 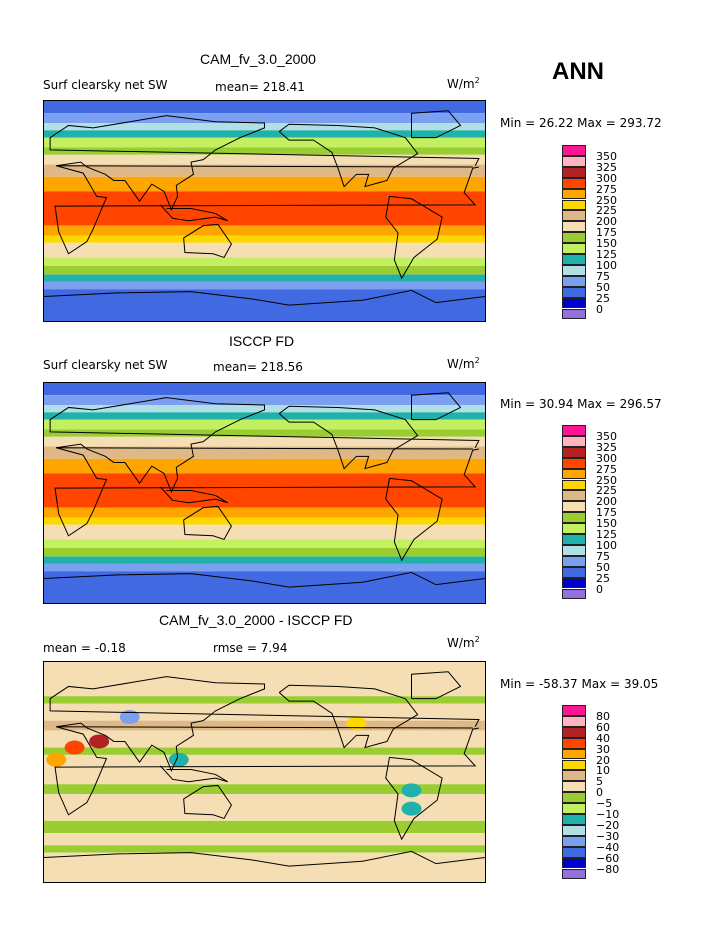 What do you see at coordinates (603, 276) in the screenshot?
I see `colorbar-label: 75` at bounding box center [603, 276].